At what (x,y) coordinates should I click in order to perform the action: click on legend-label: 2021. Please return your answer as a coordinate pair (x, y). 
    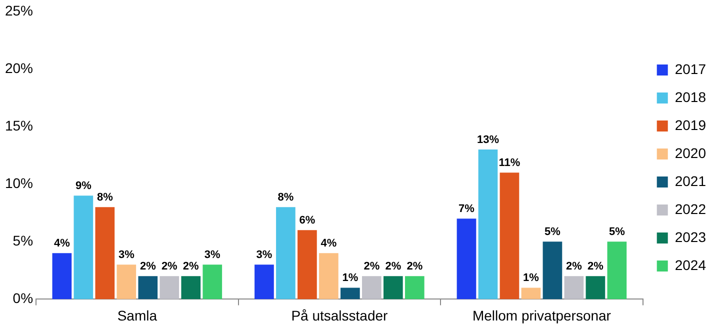
    Looking at the image, I should click on (690, 180).